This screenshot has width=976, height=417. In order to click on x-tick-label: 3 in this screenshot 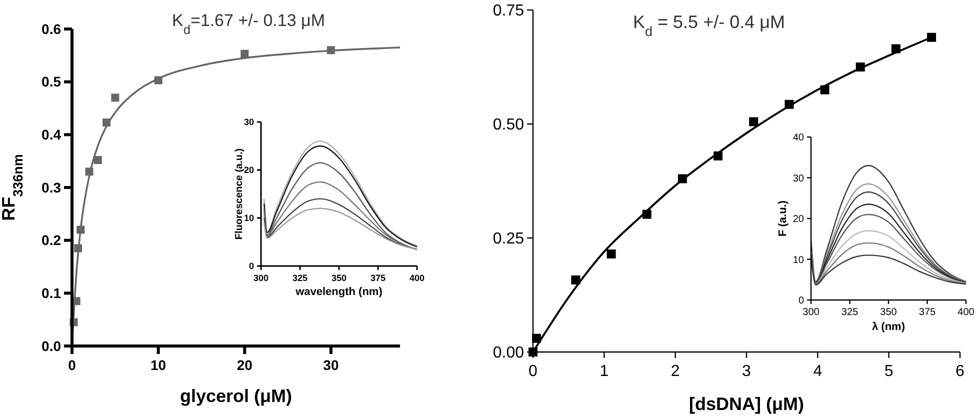, I will do `click(747, 371)`.